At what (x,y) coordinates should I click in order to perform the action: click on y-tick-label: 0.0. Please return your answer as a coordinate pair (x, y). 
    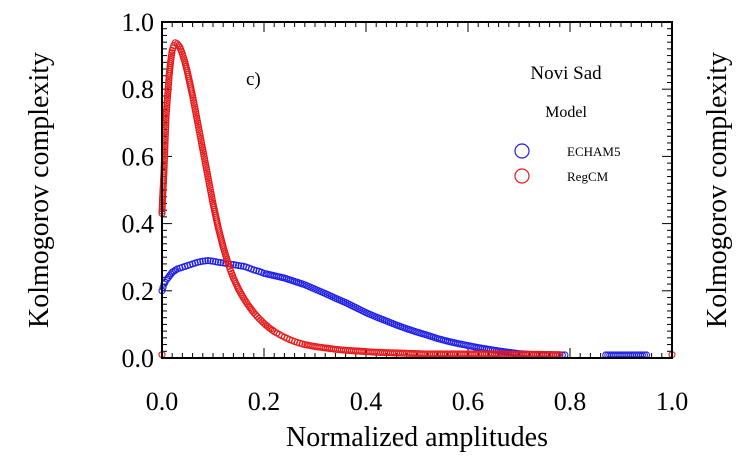
    Looking at the image, I should click on (138, 358).